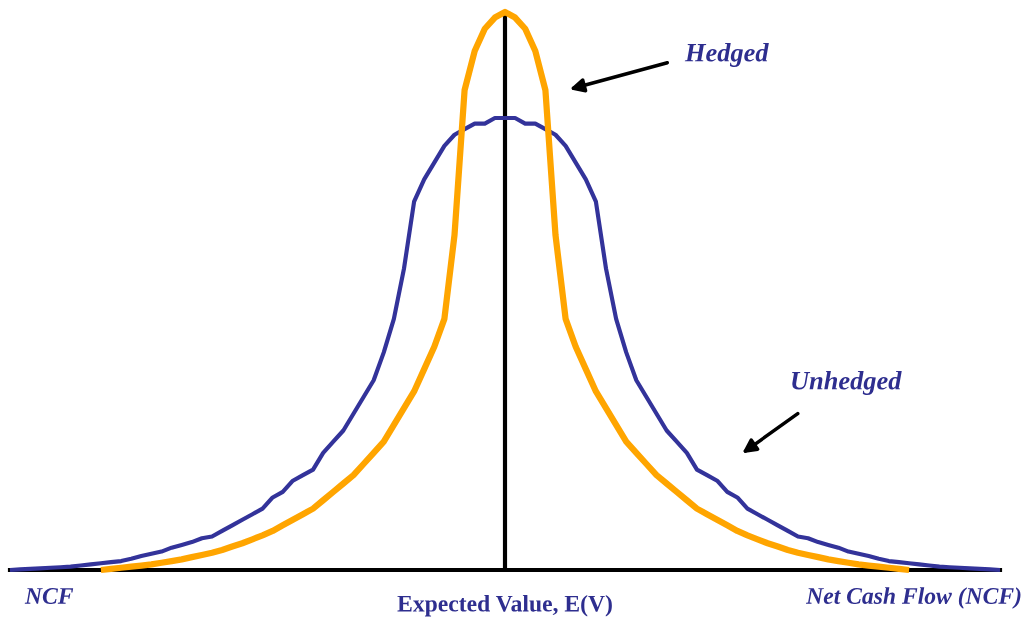 Image resolution: width=1027 pixels, height=628 pixels. Describe the element at coordinates (504, 606) in the screenshot. I see `x-axis-title: Expected Value, E(V)` at that location.